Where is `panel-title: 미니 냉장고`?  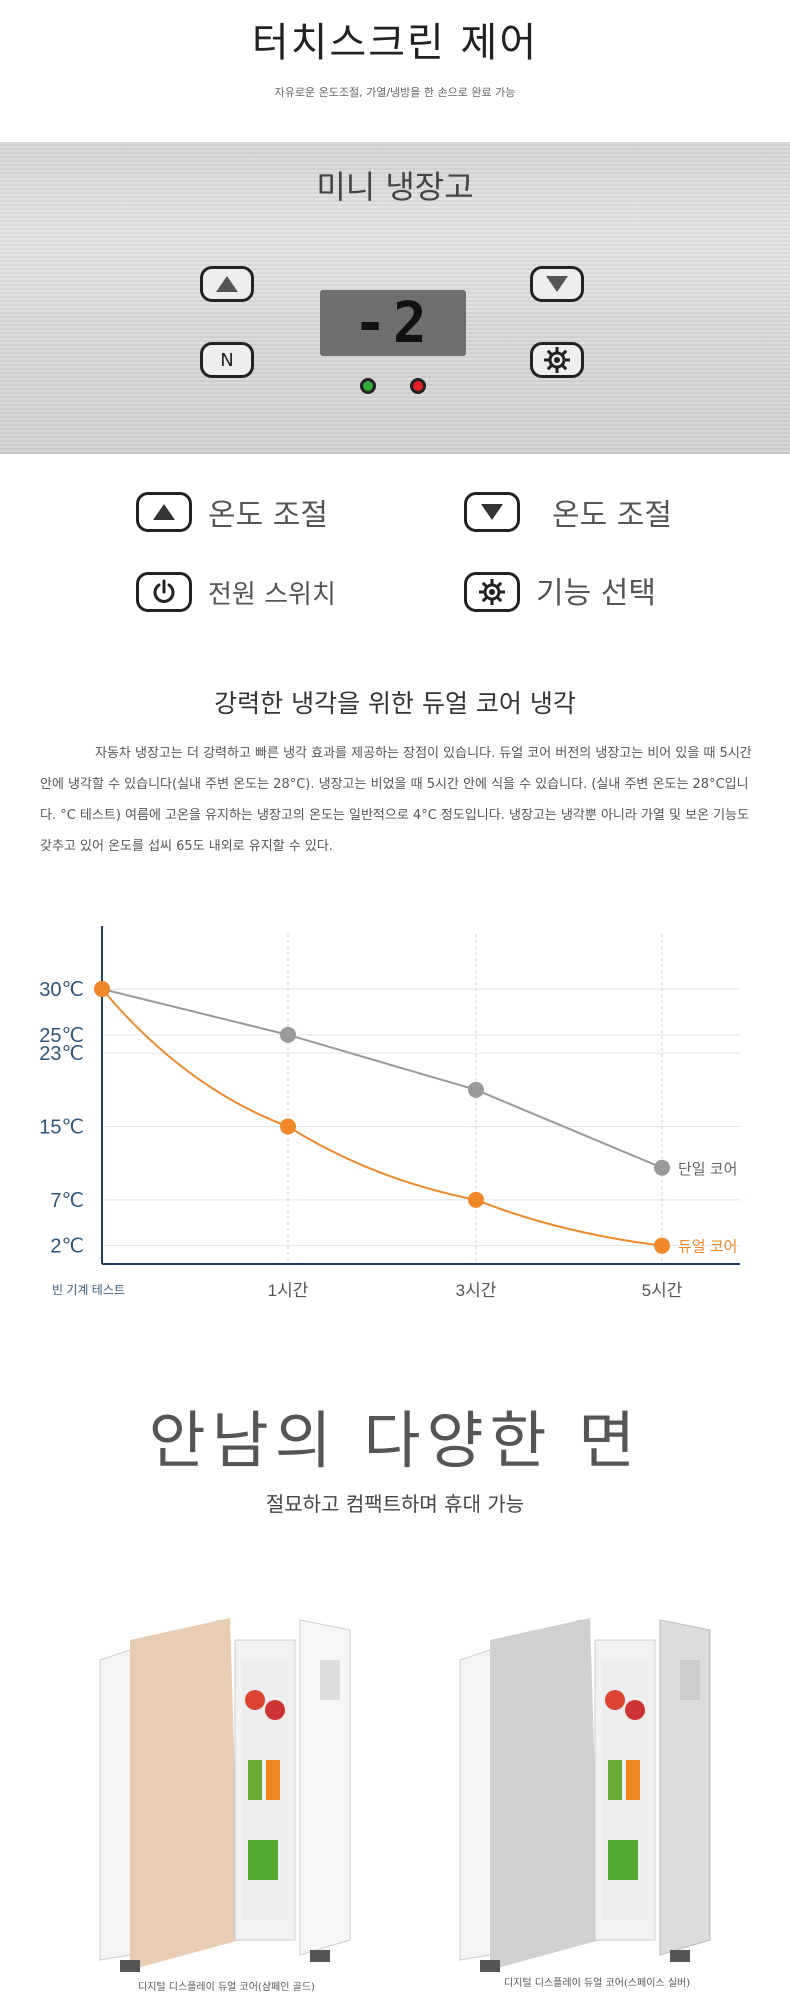
panel-title: 미니 냉장고 is located at coordinates (395, 187).